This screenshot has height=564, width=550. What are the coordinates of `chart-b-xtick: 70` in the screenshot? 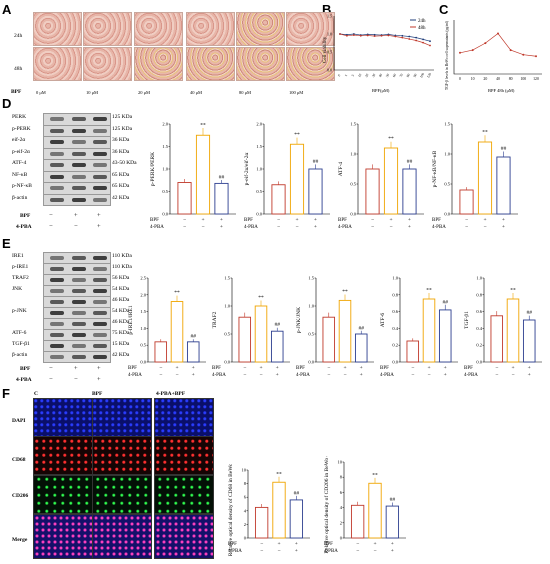 It's located at (401, 75).